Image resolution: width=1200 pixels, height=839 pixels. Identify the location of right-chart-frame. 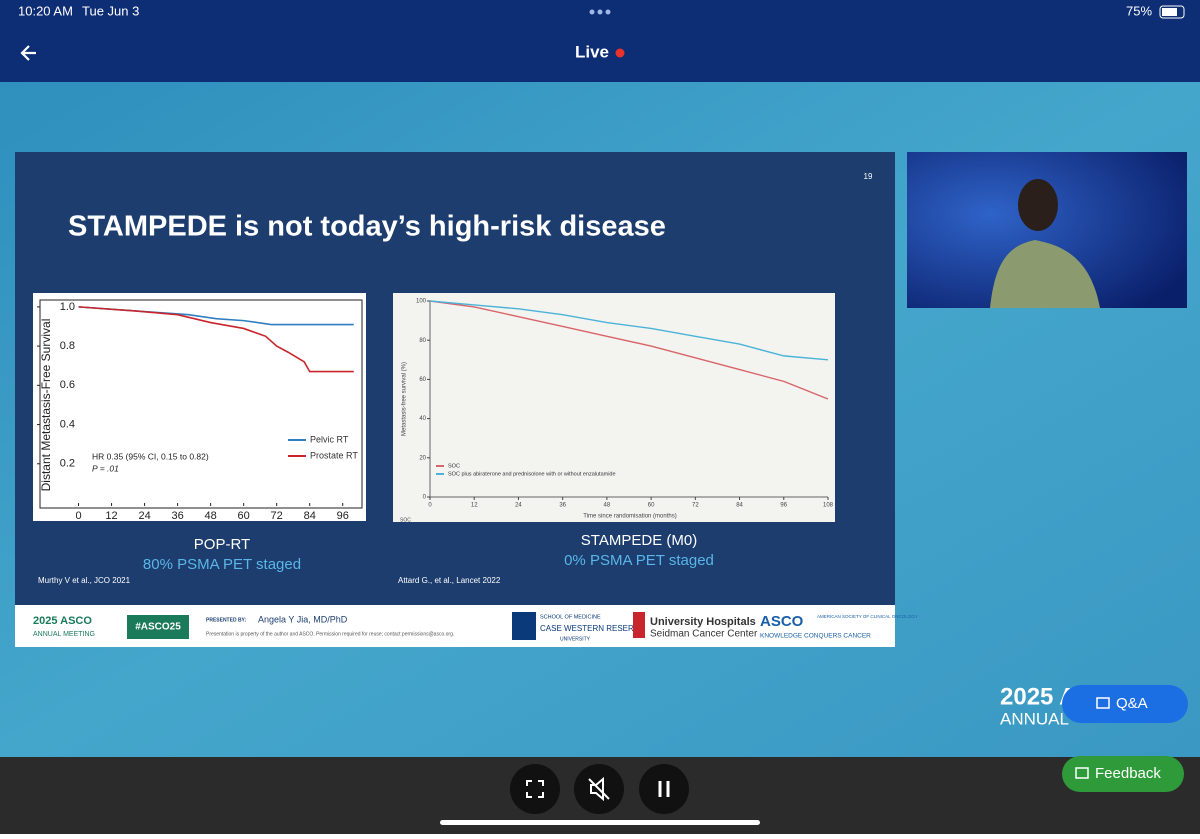
(614, 407).